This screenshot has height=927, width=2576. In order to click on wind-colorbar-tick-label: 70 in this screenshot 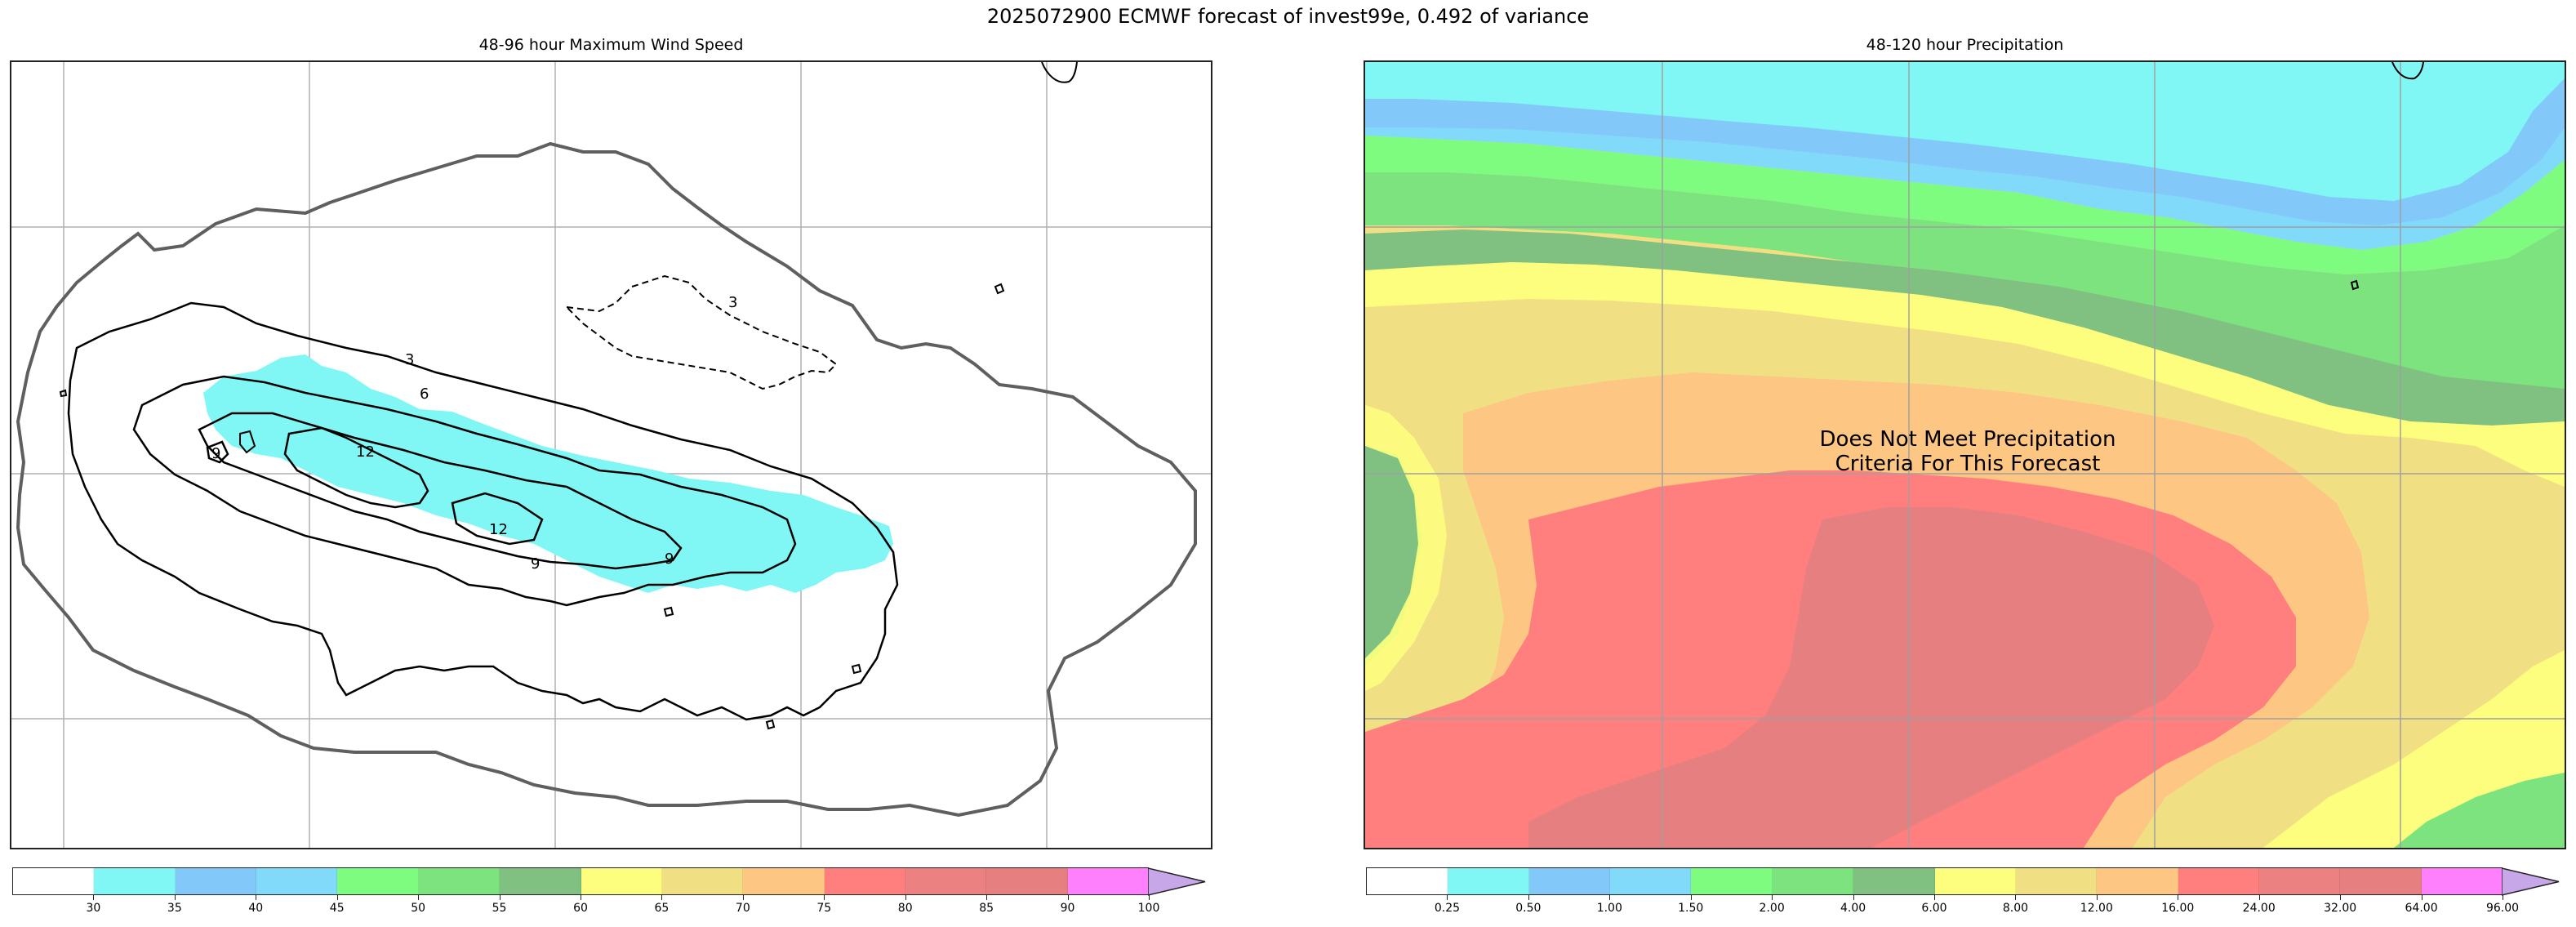, I will do `click(742, 908)`.